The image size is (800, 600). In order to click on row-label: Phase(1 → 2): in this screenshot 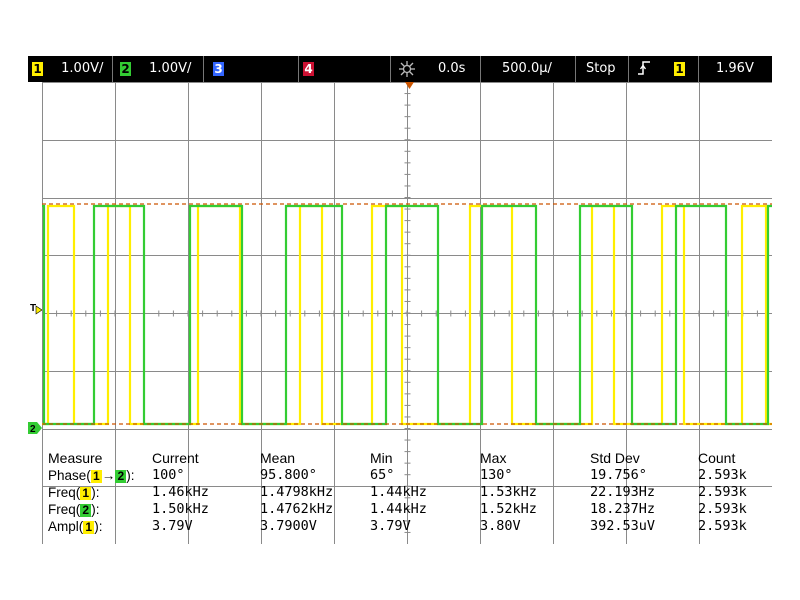, I will do `click(91, 475)`.